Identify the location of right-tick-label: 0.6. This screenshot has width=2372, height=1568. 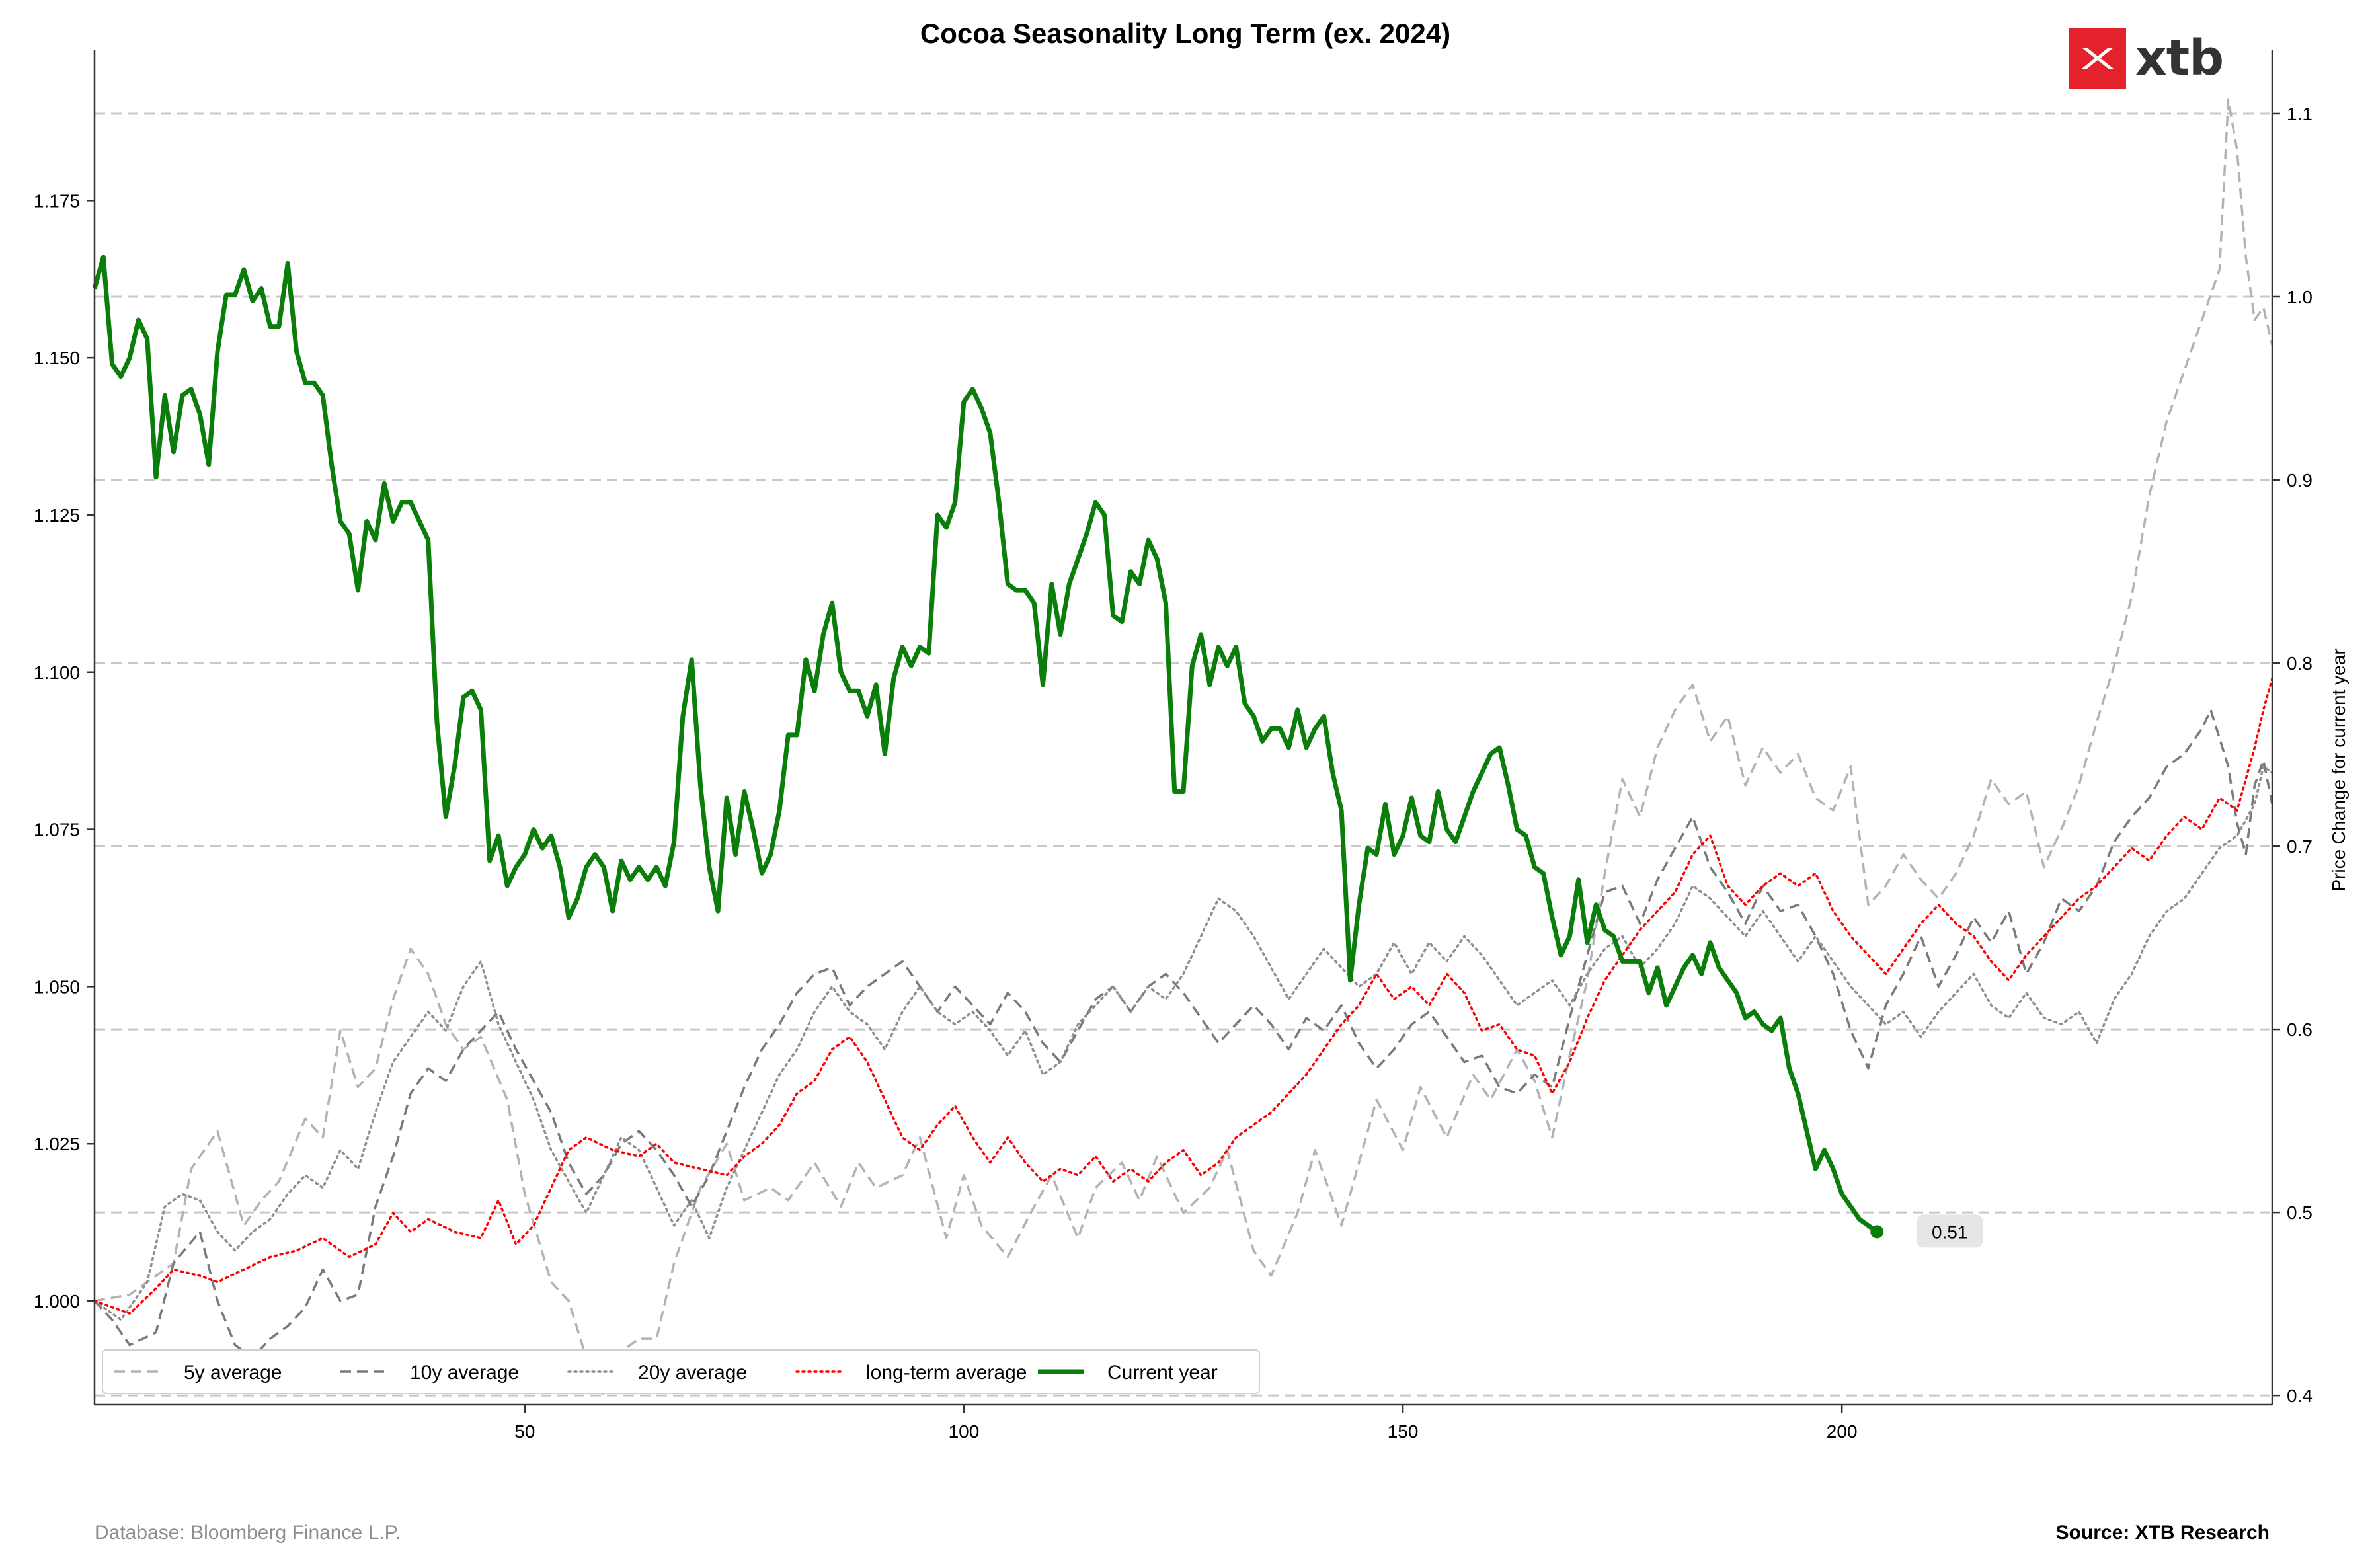
(2300, 1029).